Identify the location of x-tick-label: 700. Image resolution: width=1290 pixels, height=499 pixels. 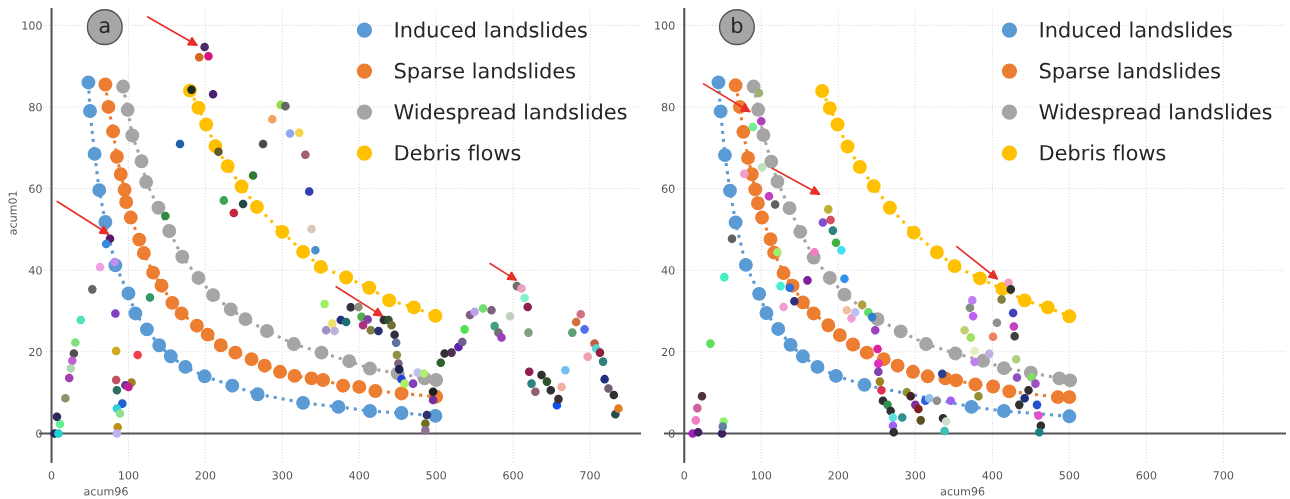
(590, 475).